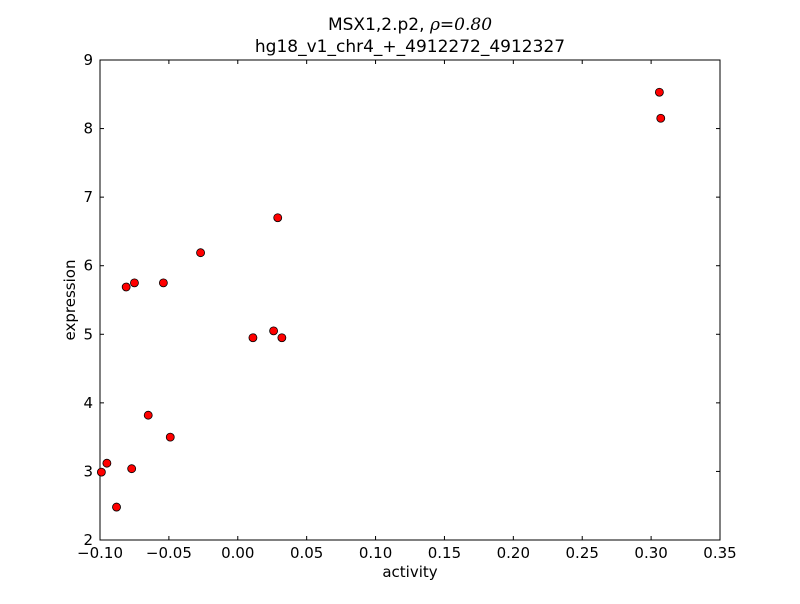  What do you see at coordinates (169, 553) in the screenshot?
I see `x-tick-label: −0.05` at bounding box center [169, 553].